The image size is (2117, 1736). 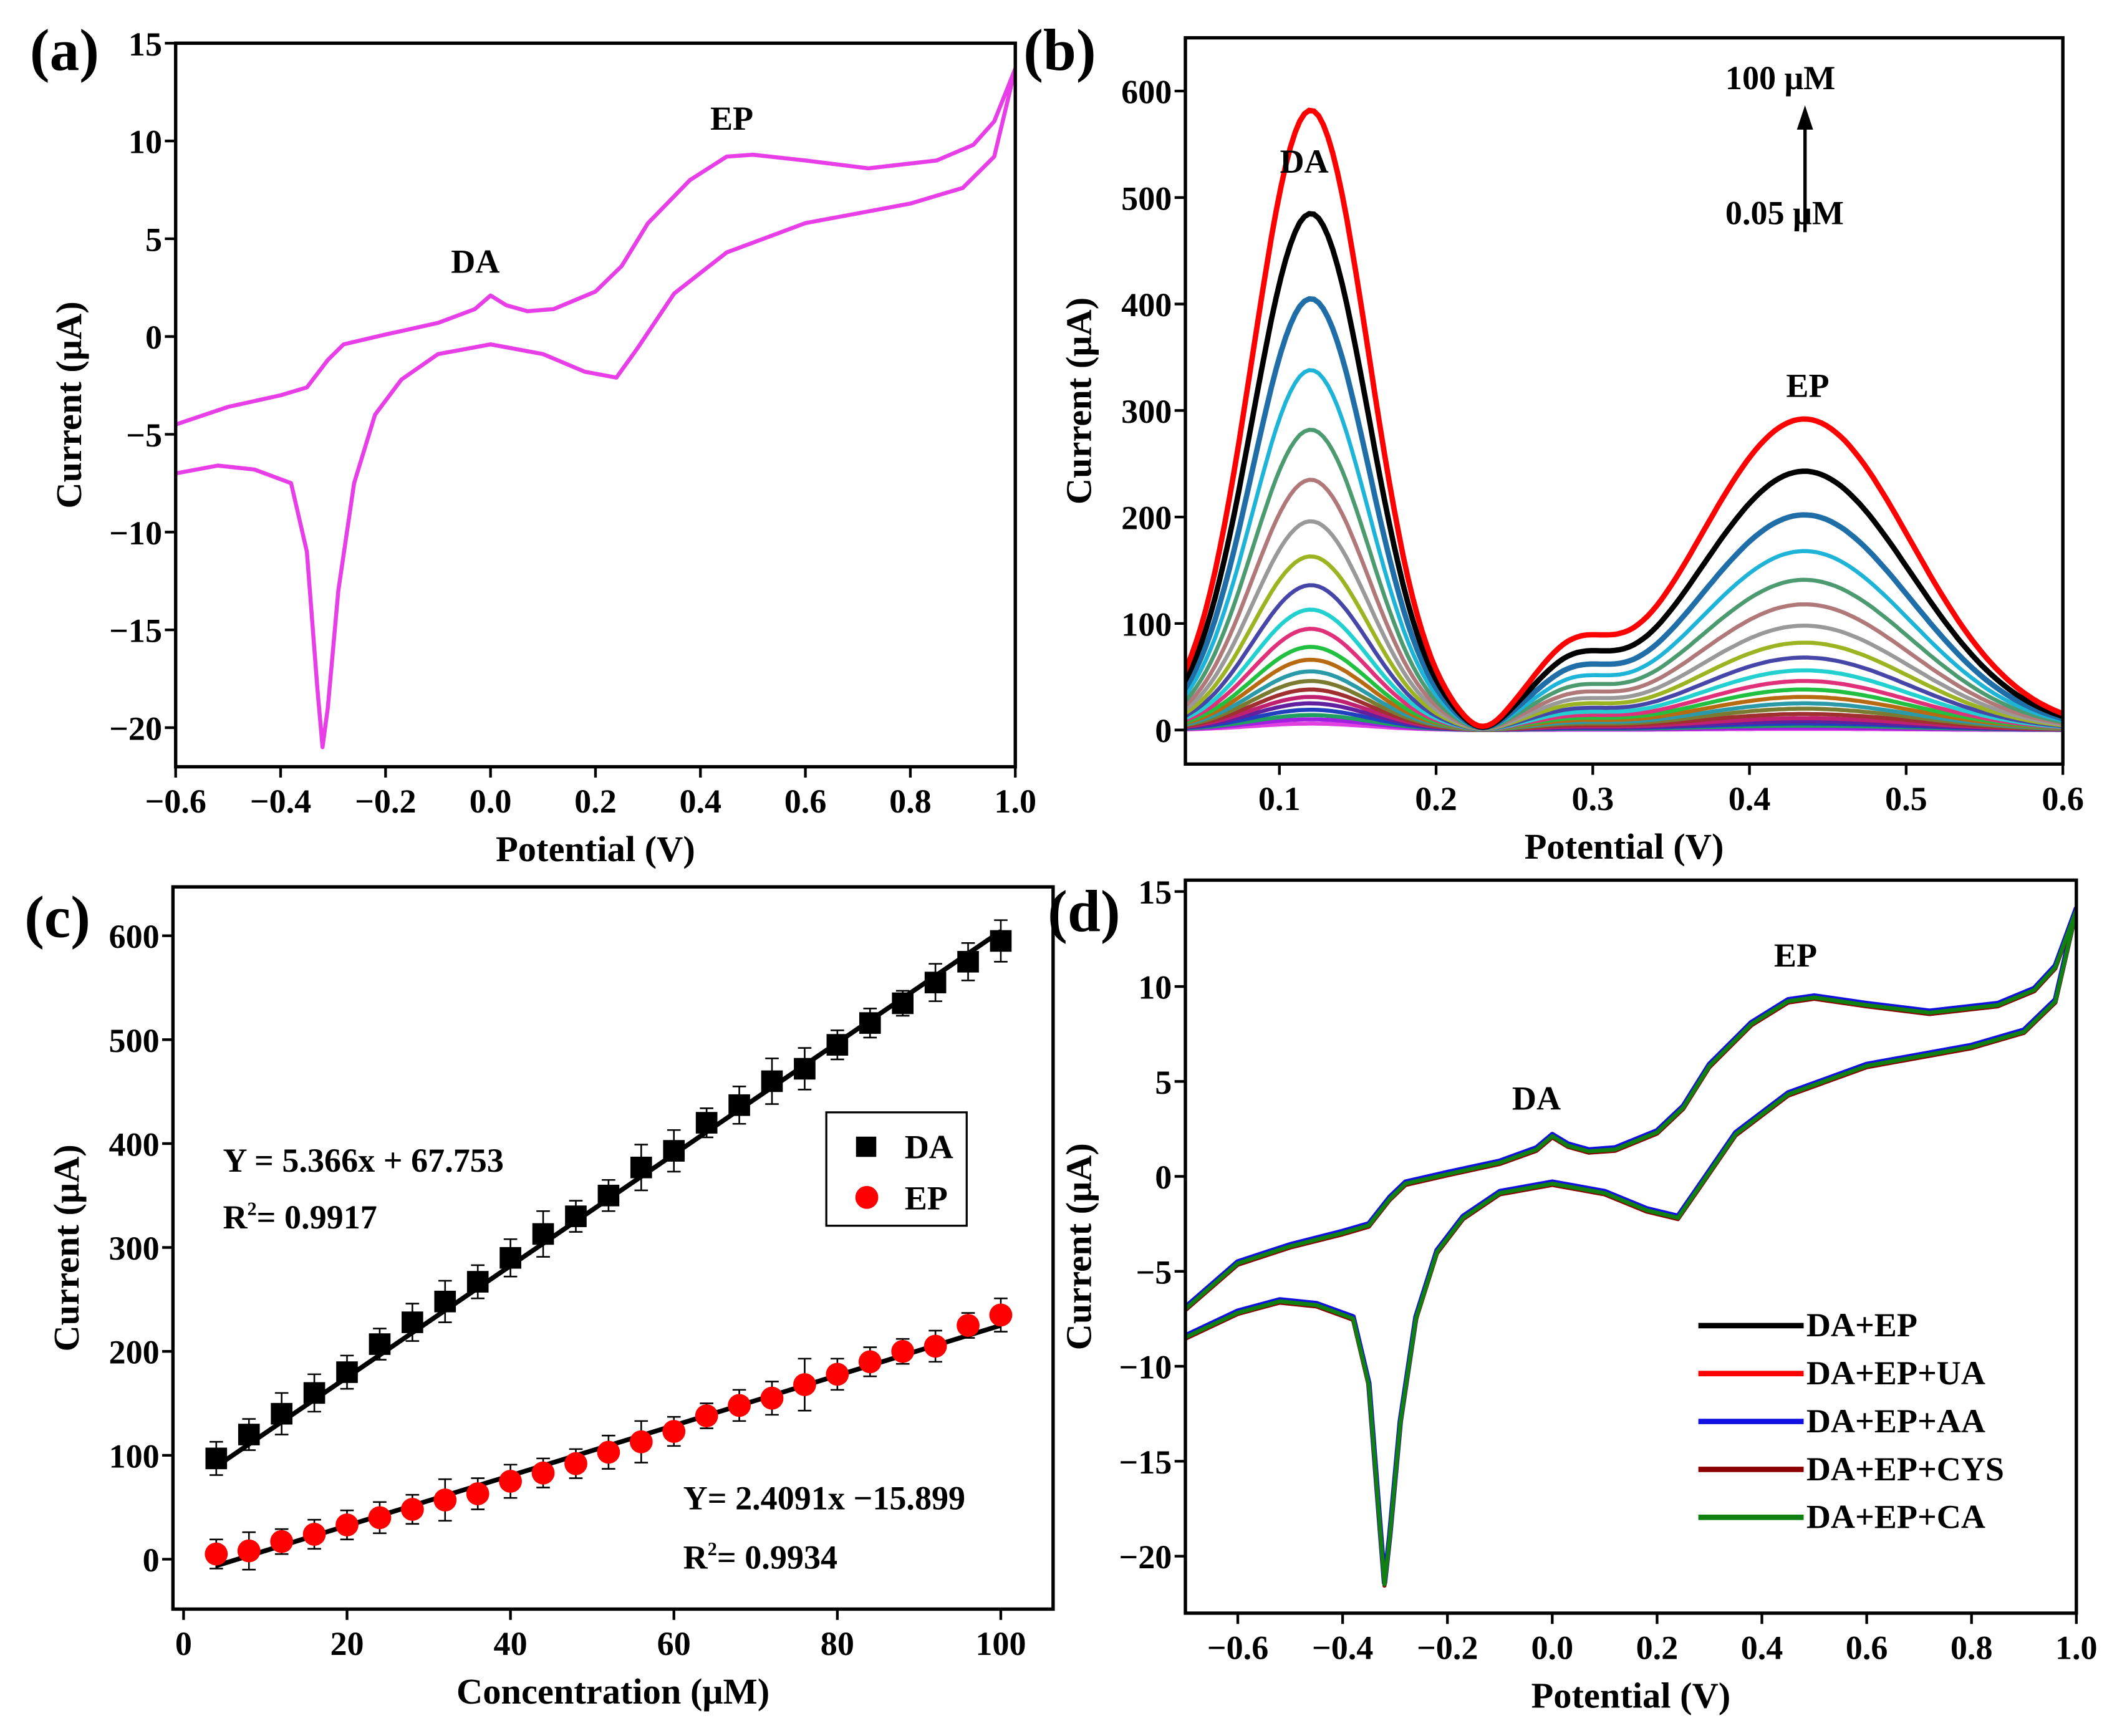 What do you see at coordinates (135, 533) in the screenshot?
I see `y-tick-label: −10` at bounding box center [135, 533].